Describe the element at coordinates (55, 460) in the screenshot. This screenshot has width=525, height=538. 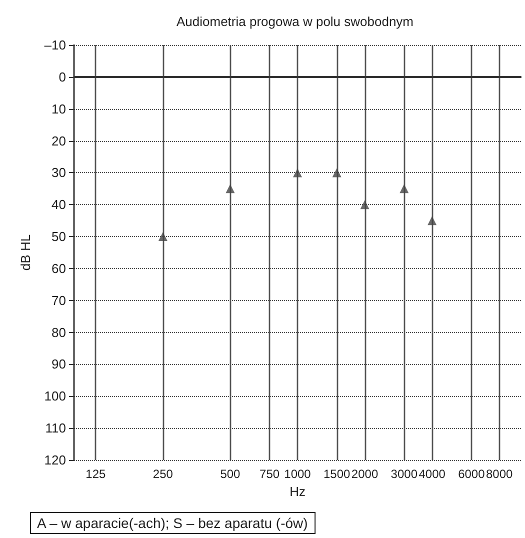
I see `y-tick-label: 120` at that location.